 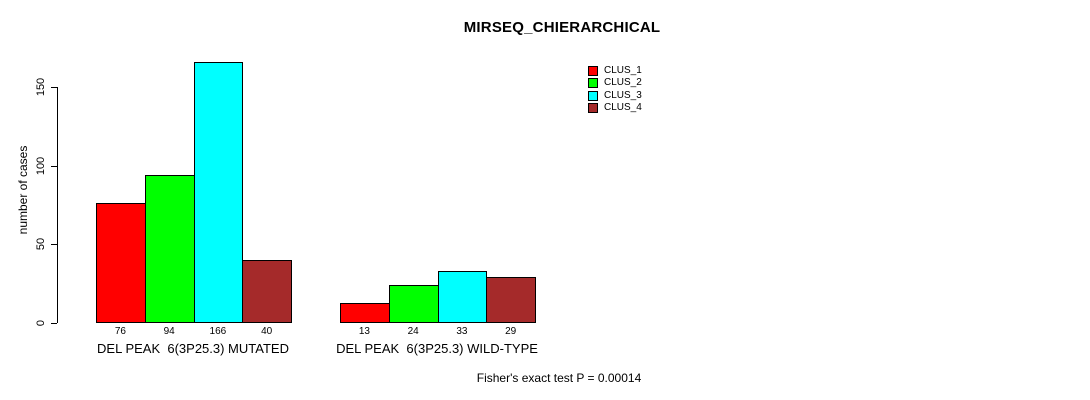 What do you see at coordinates (462, 297) in the screenshot?
I see `bar-clus_3-group2` at bounding box center [462, 297].